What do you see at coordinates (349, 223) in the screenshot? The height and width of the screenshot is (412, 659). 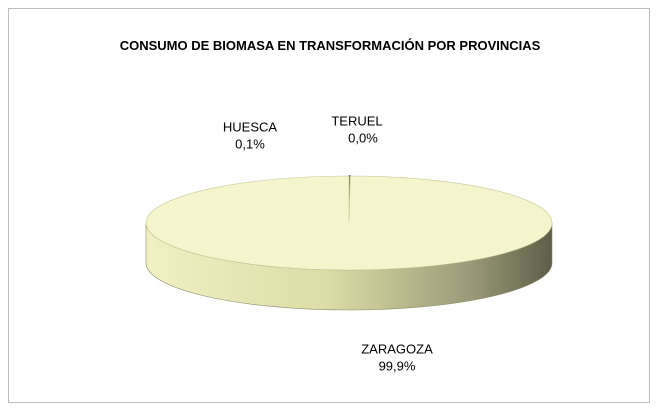 I see `pie-slice` at bounding box center [349, 223].